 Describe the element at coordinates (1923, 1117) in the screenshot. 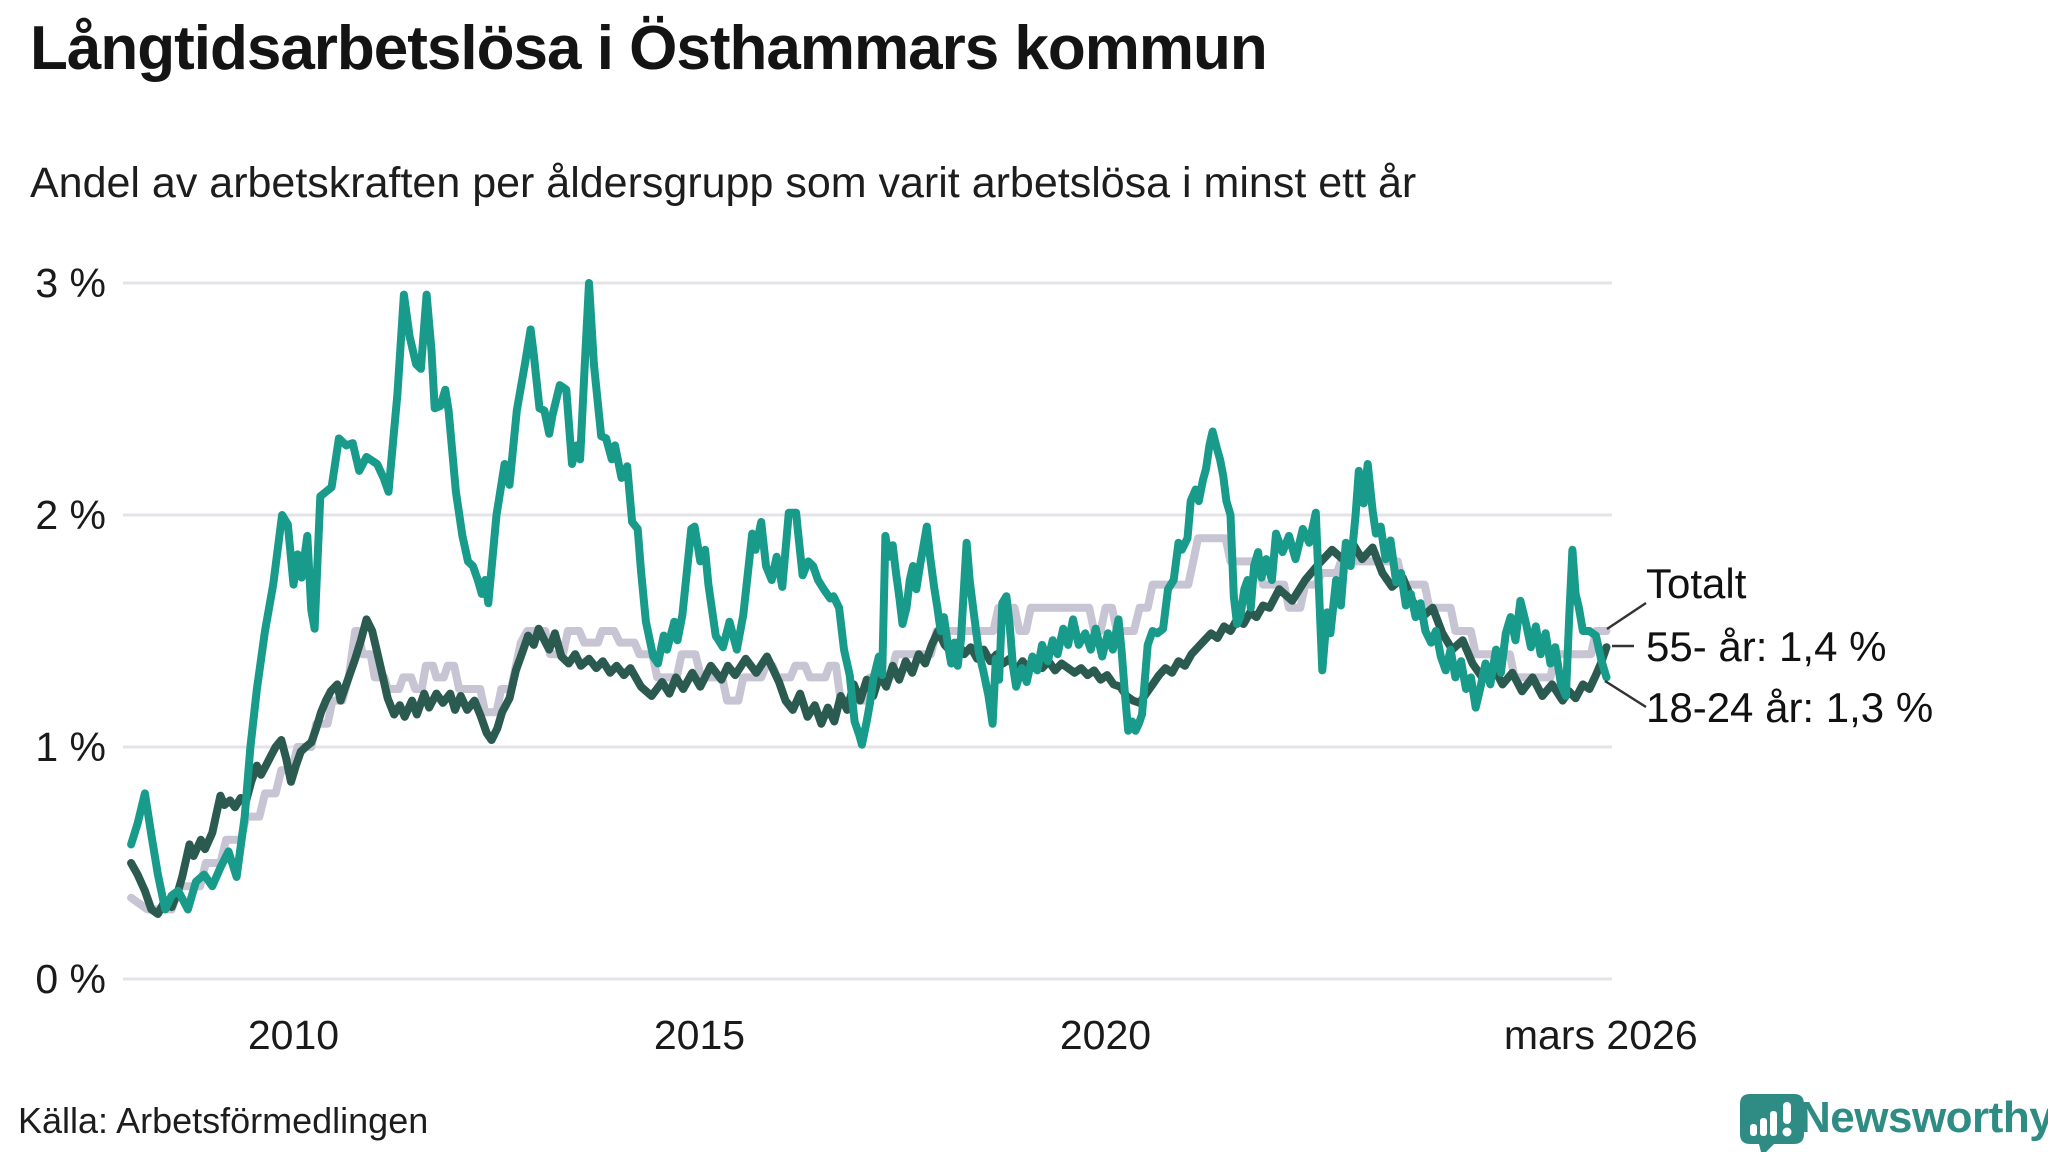

I see `newsworthy-wordmark: Newsworthy` at that location.